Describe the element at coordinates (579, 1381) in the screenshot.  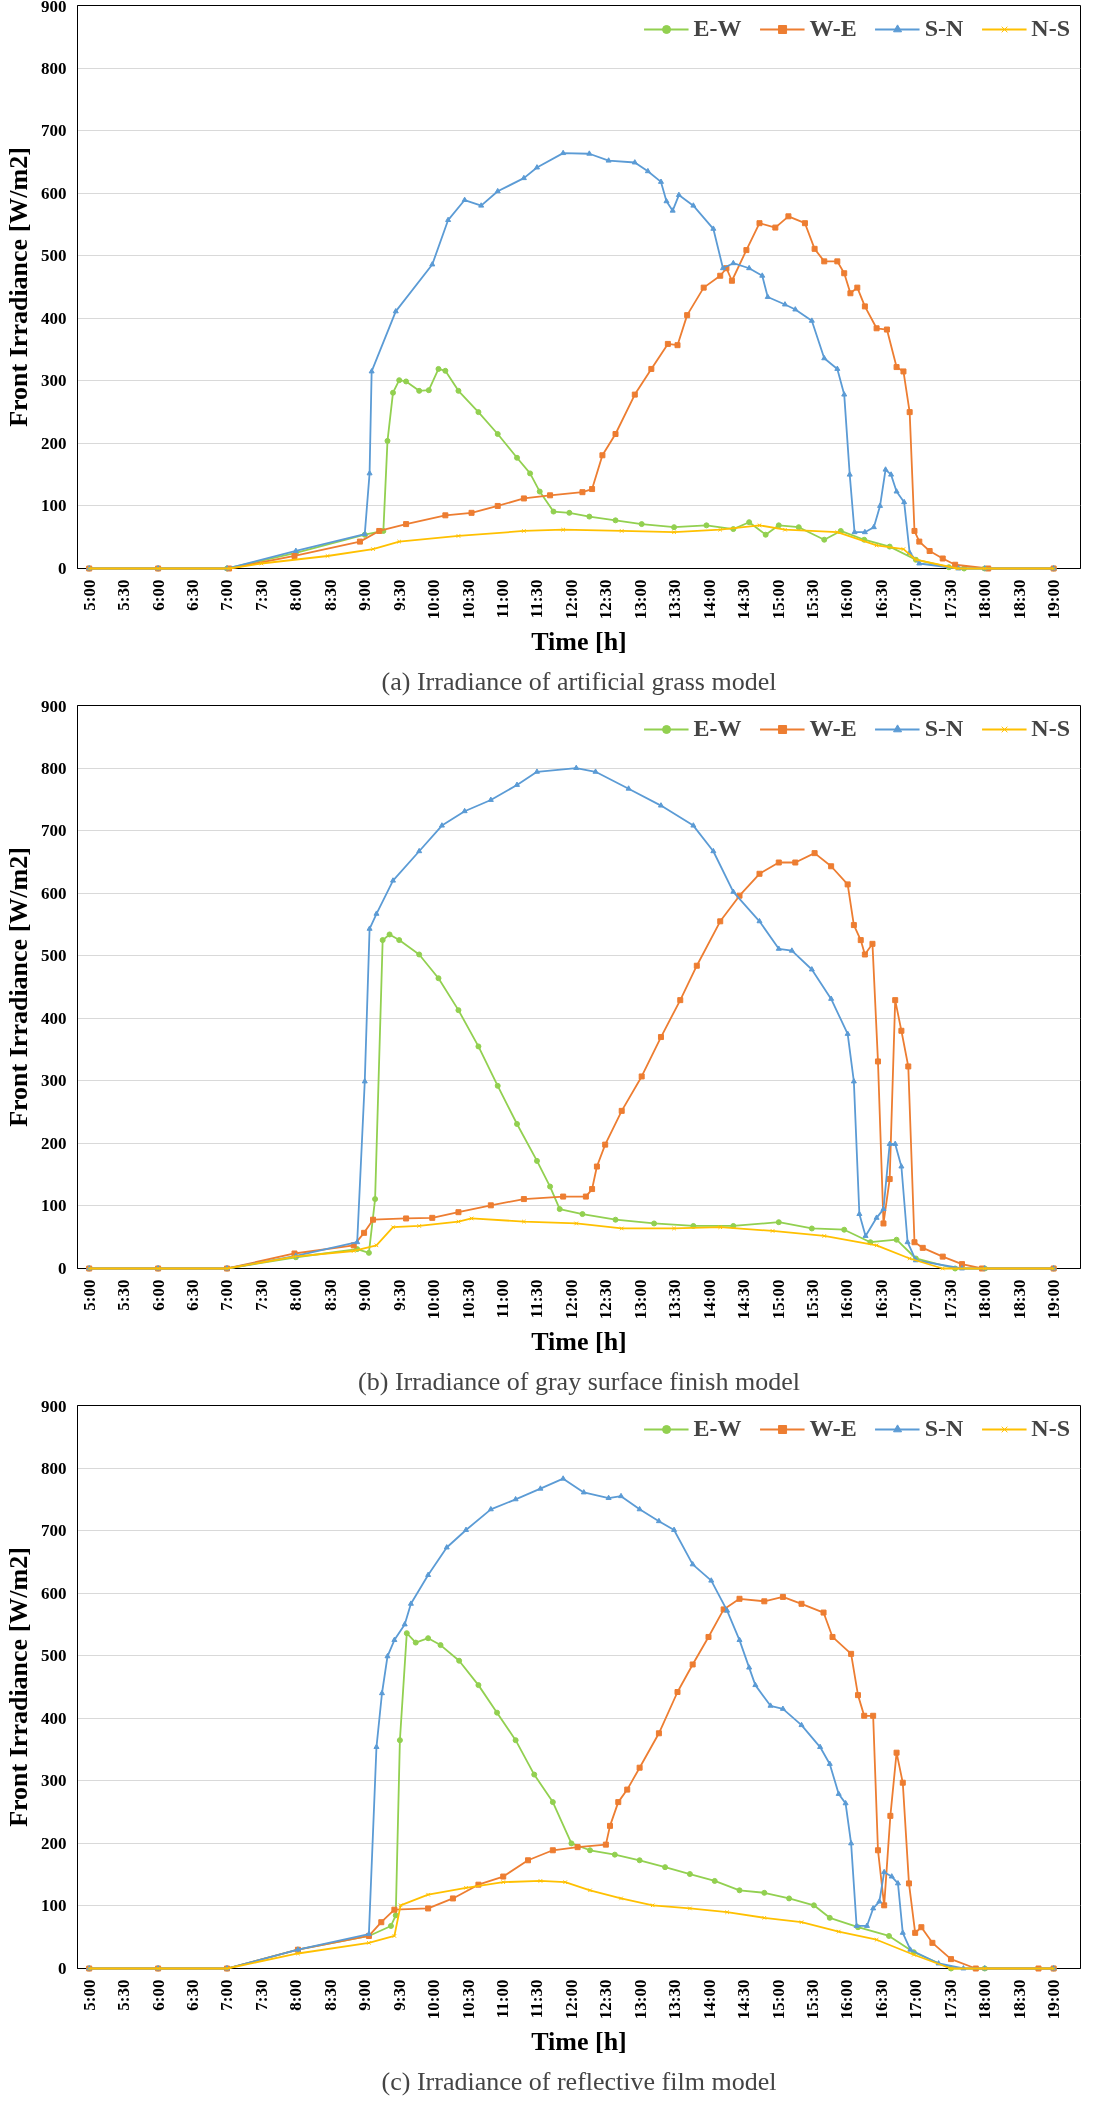
I see `text: (b) Irradiance of gray surface finish model` at that location.